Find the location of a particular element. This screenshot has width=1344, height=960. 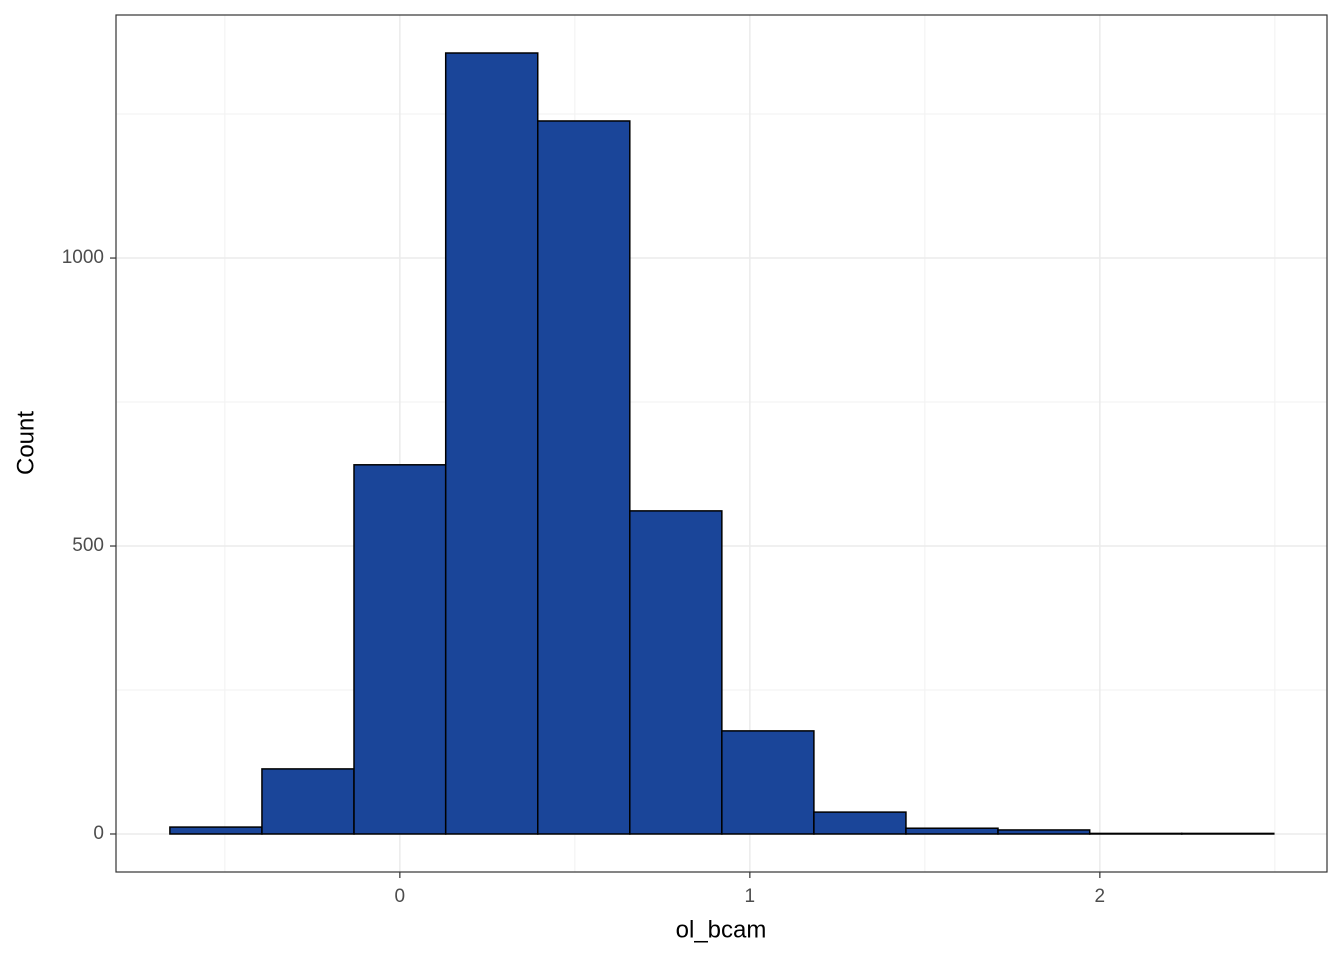

x-tick-label: 1 is located at coordinates (750, 896).